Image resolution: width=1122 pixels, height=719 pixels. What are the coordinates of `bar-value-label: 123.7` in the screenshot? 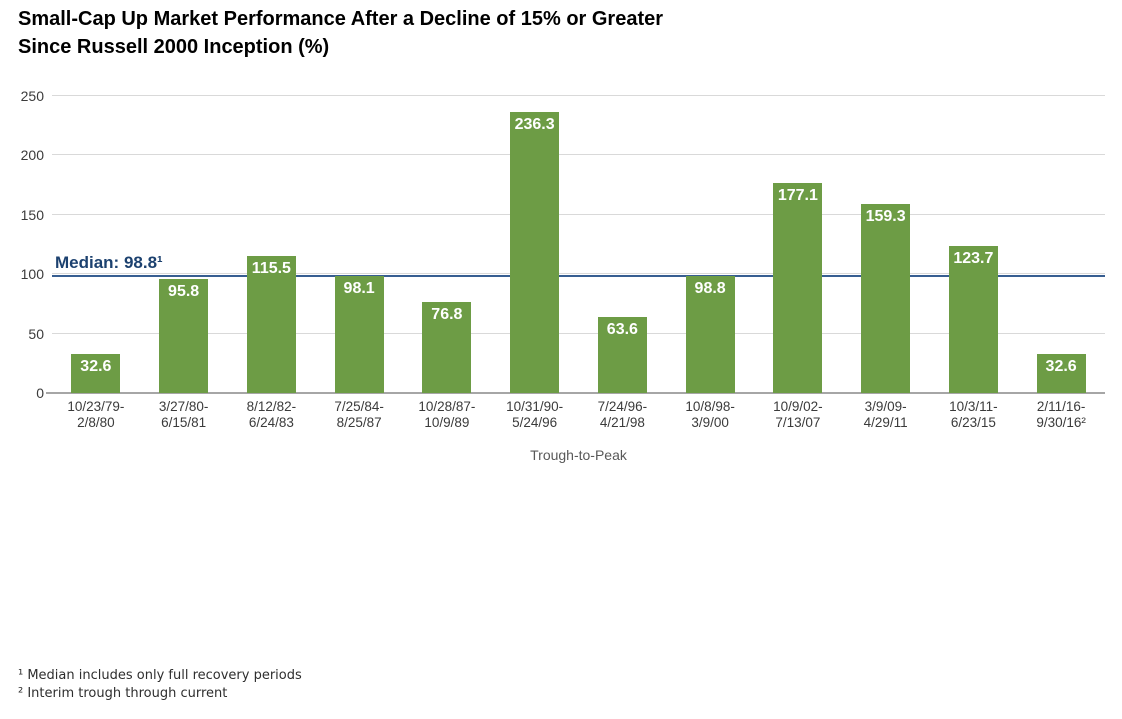 It's located at (973, 259).